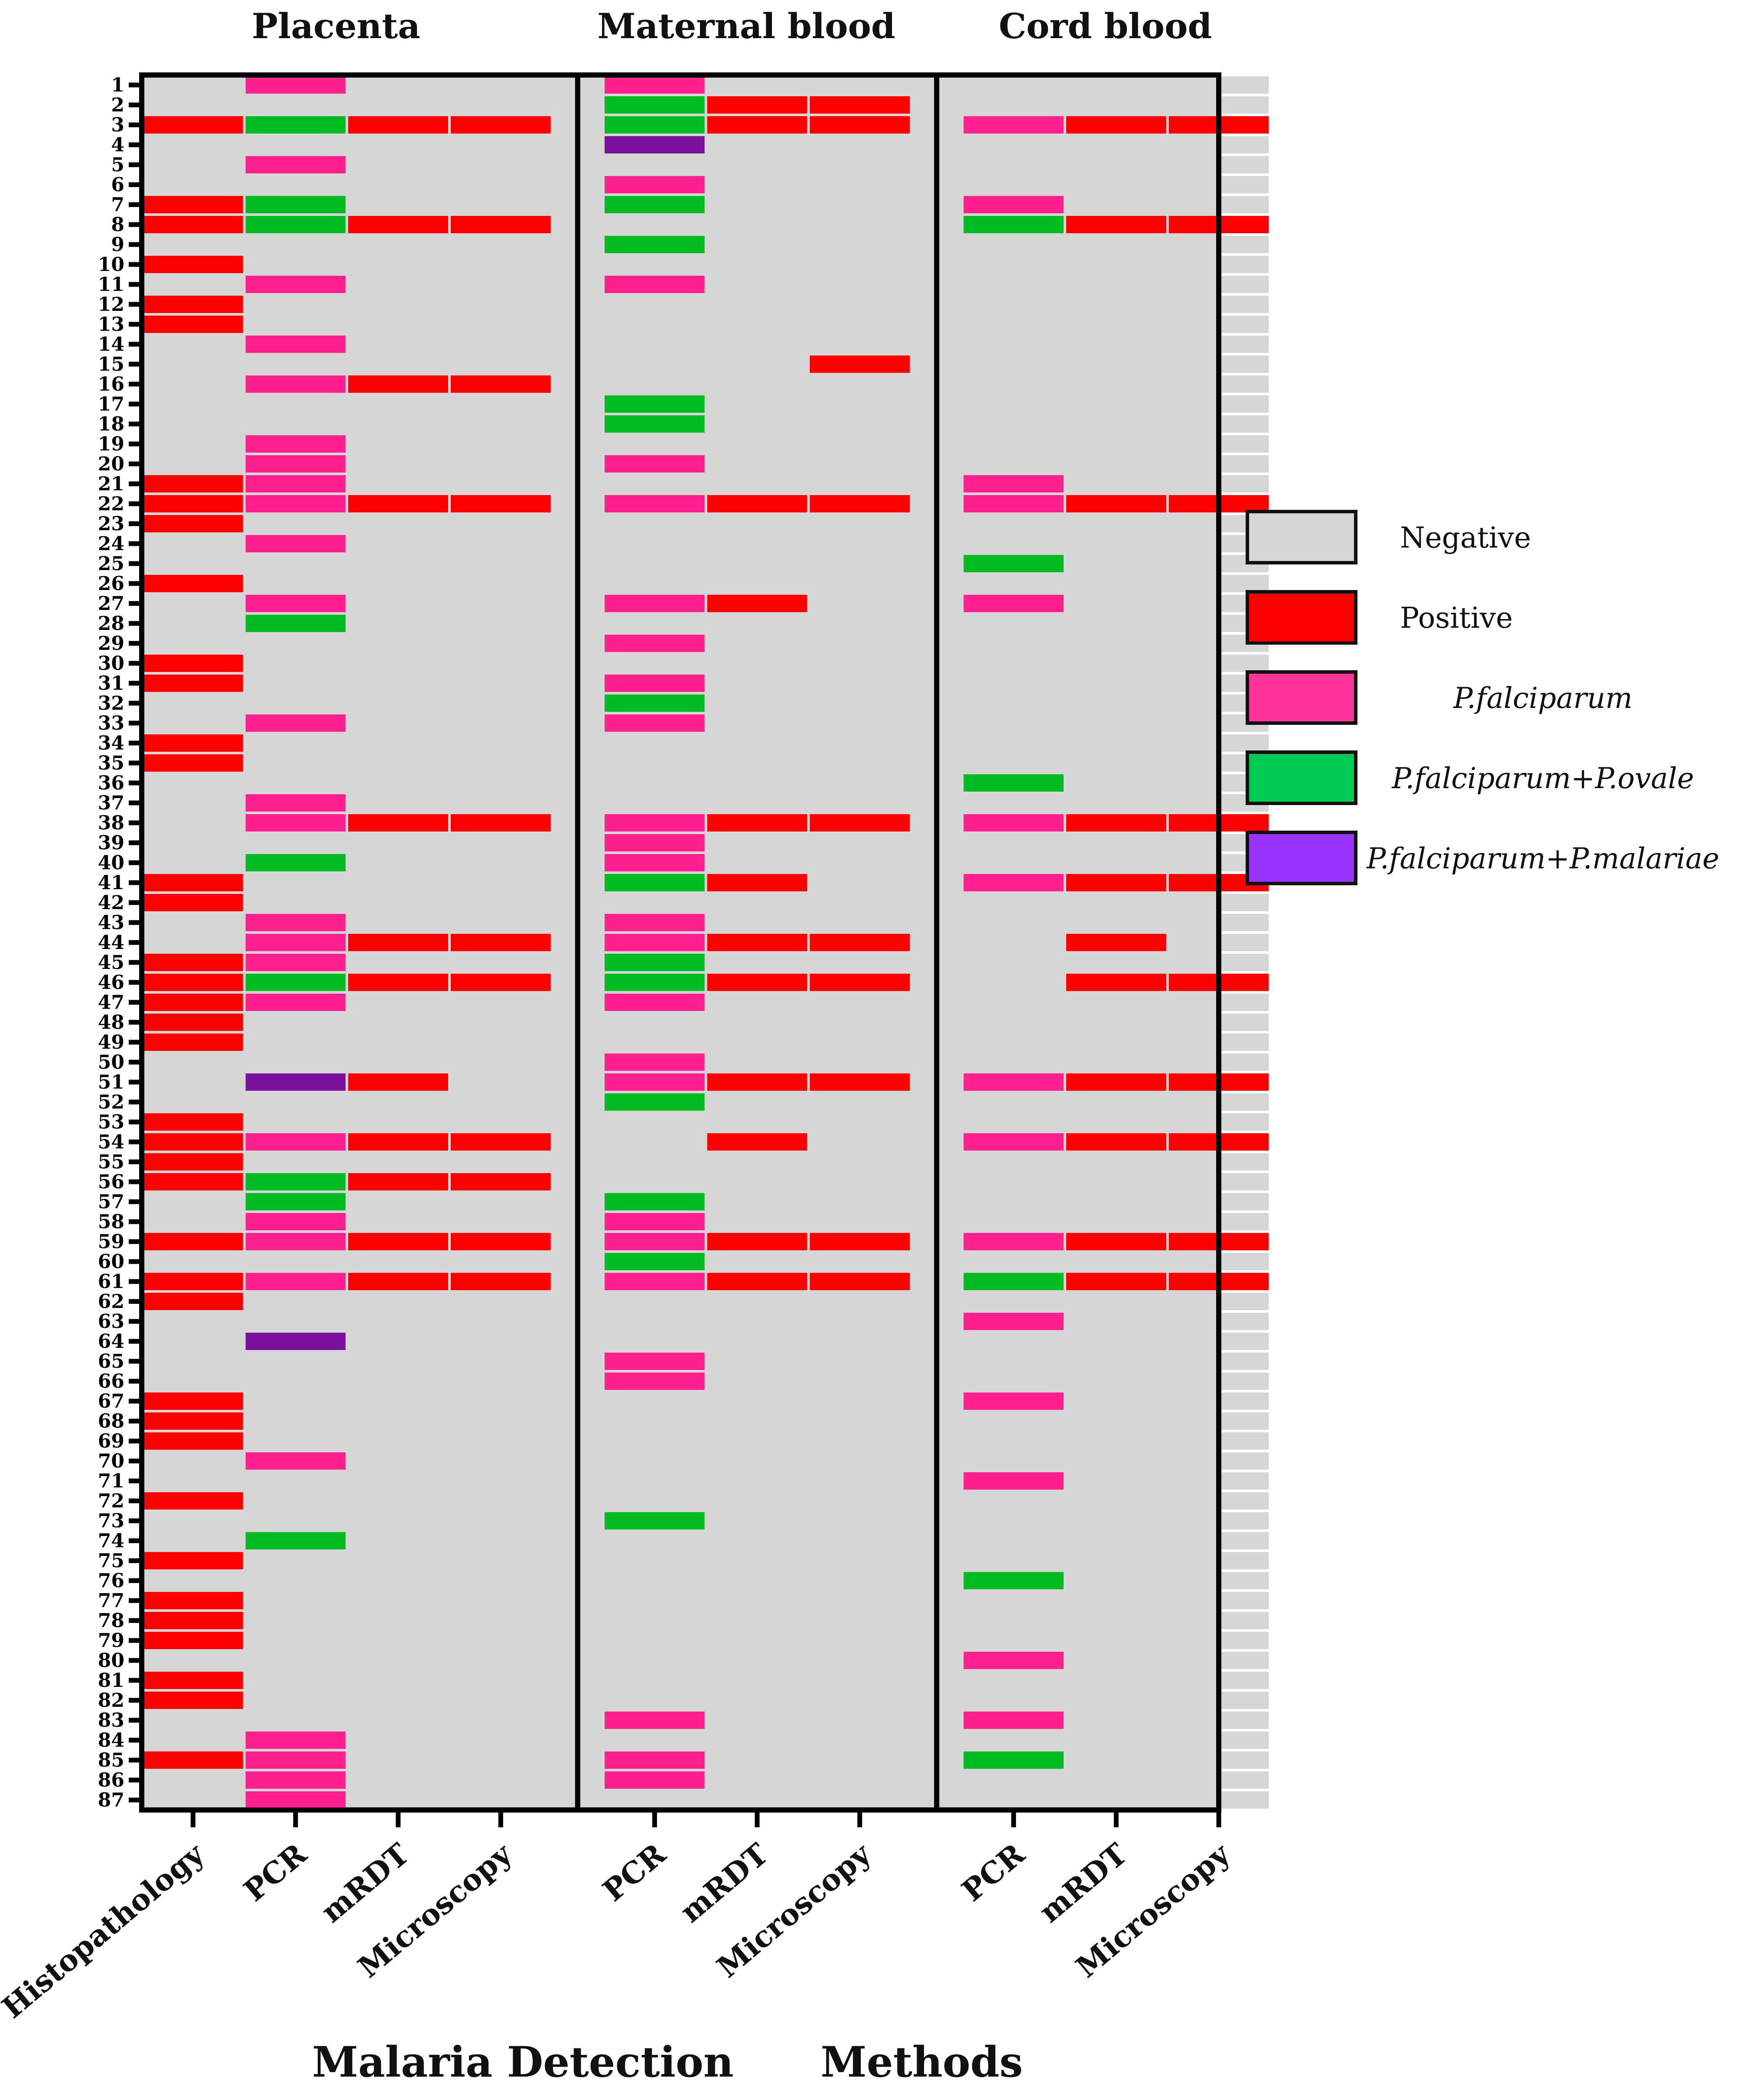 The width and height of the screenshot is (1738, 2100). What do you see at coordinates (111, 364) in the screenshot?
I see `y-tick-label: 15` at bounding box center [111, 364].